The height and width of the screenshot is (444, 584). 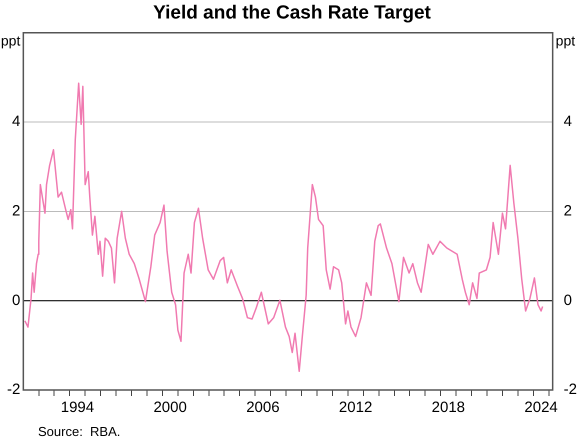 I want to click on y2-axis-title: ppt, so click(x=566, y=40).